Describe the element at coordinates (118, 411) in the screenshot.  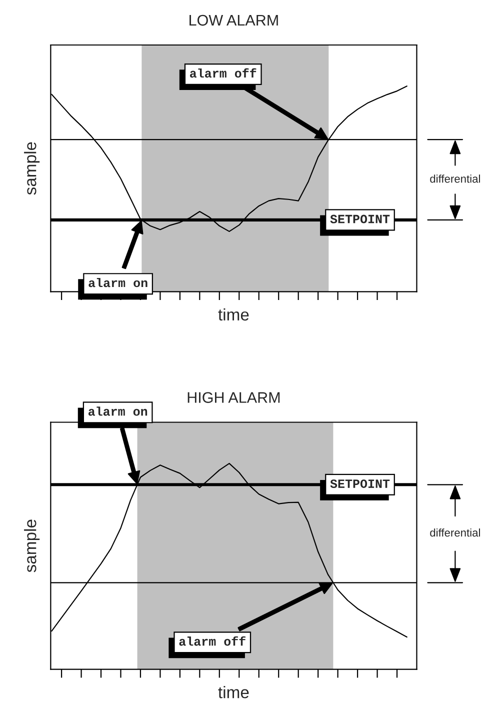
I see `text: alarm on` at that location.